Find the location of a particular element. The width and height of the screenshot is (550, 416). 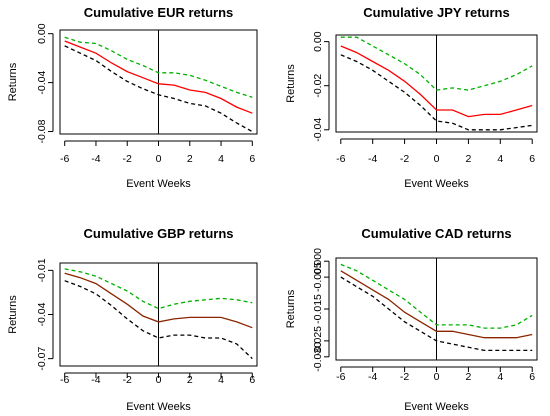

y-tick-label: -0.01 is located at coordinates (42, 270).